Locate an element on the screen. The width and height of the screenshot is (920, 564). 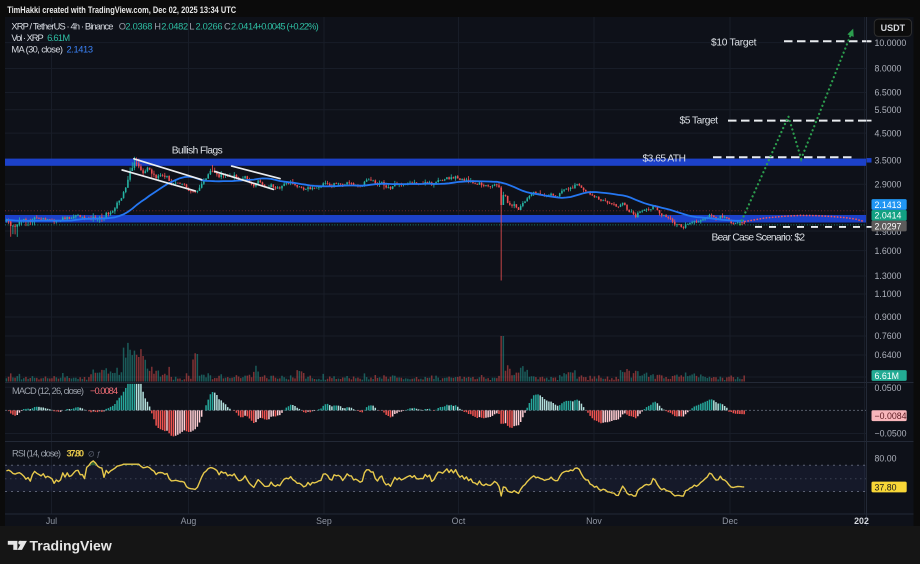
svg-text: O is located at coordinates (122, 26).